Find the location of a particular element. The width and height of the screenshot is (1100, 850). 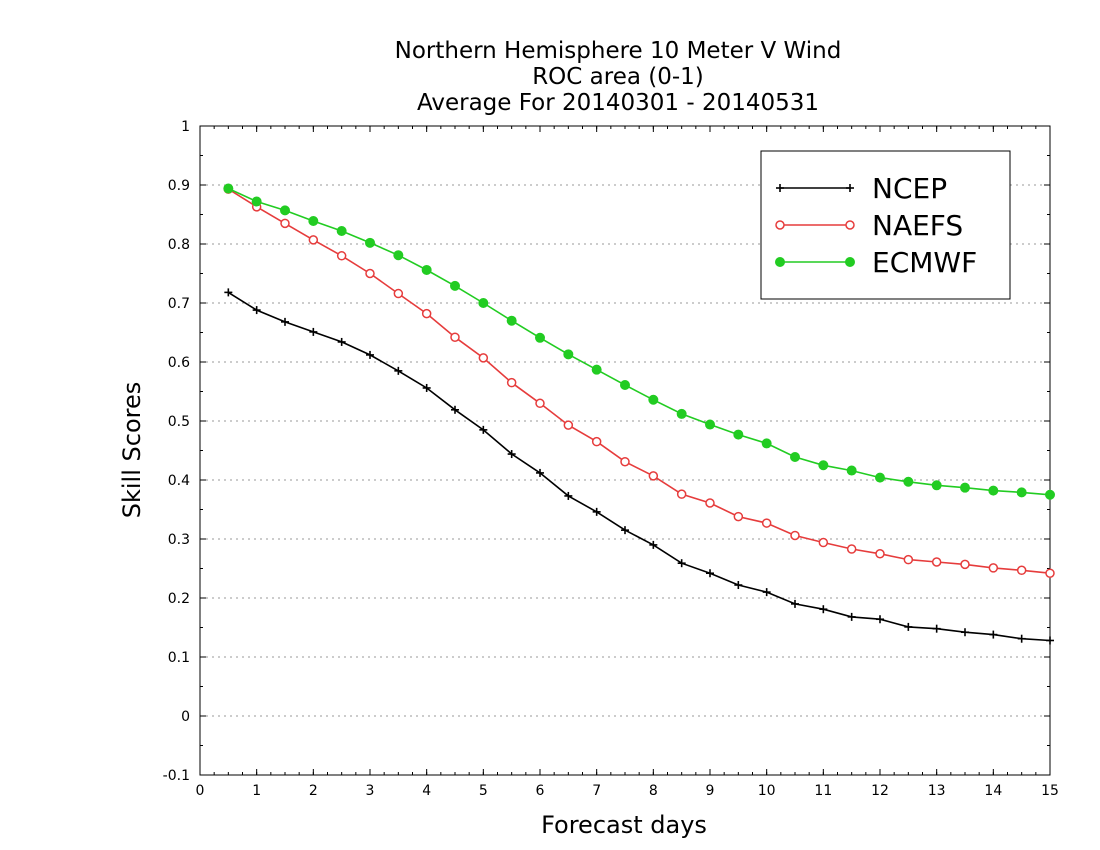

y-tick-label: 0.3 is located at coordinates (179, 540).